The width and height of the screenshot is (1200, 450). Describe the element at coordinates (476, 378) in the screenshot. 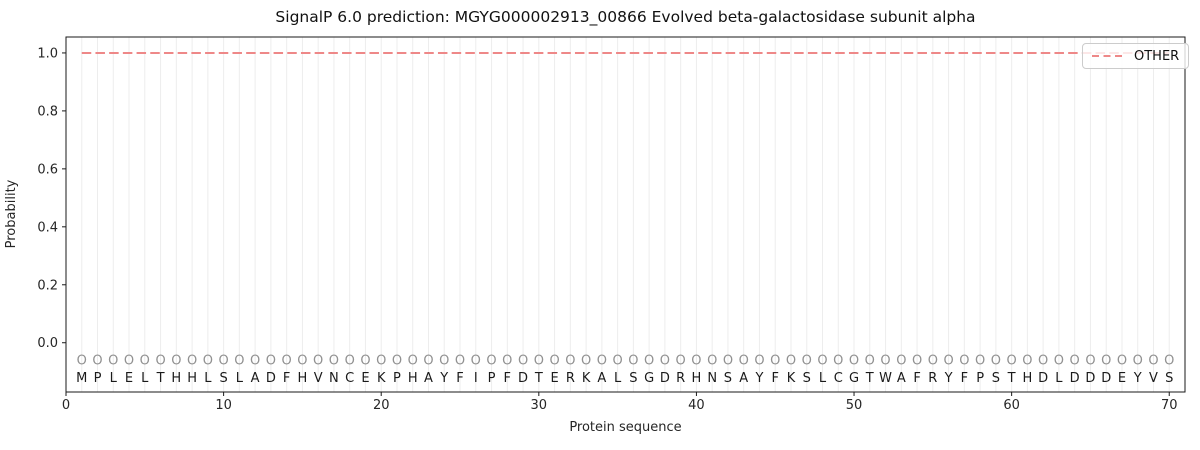

I see `residue-letter: I` at that location.